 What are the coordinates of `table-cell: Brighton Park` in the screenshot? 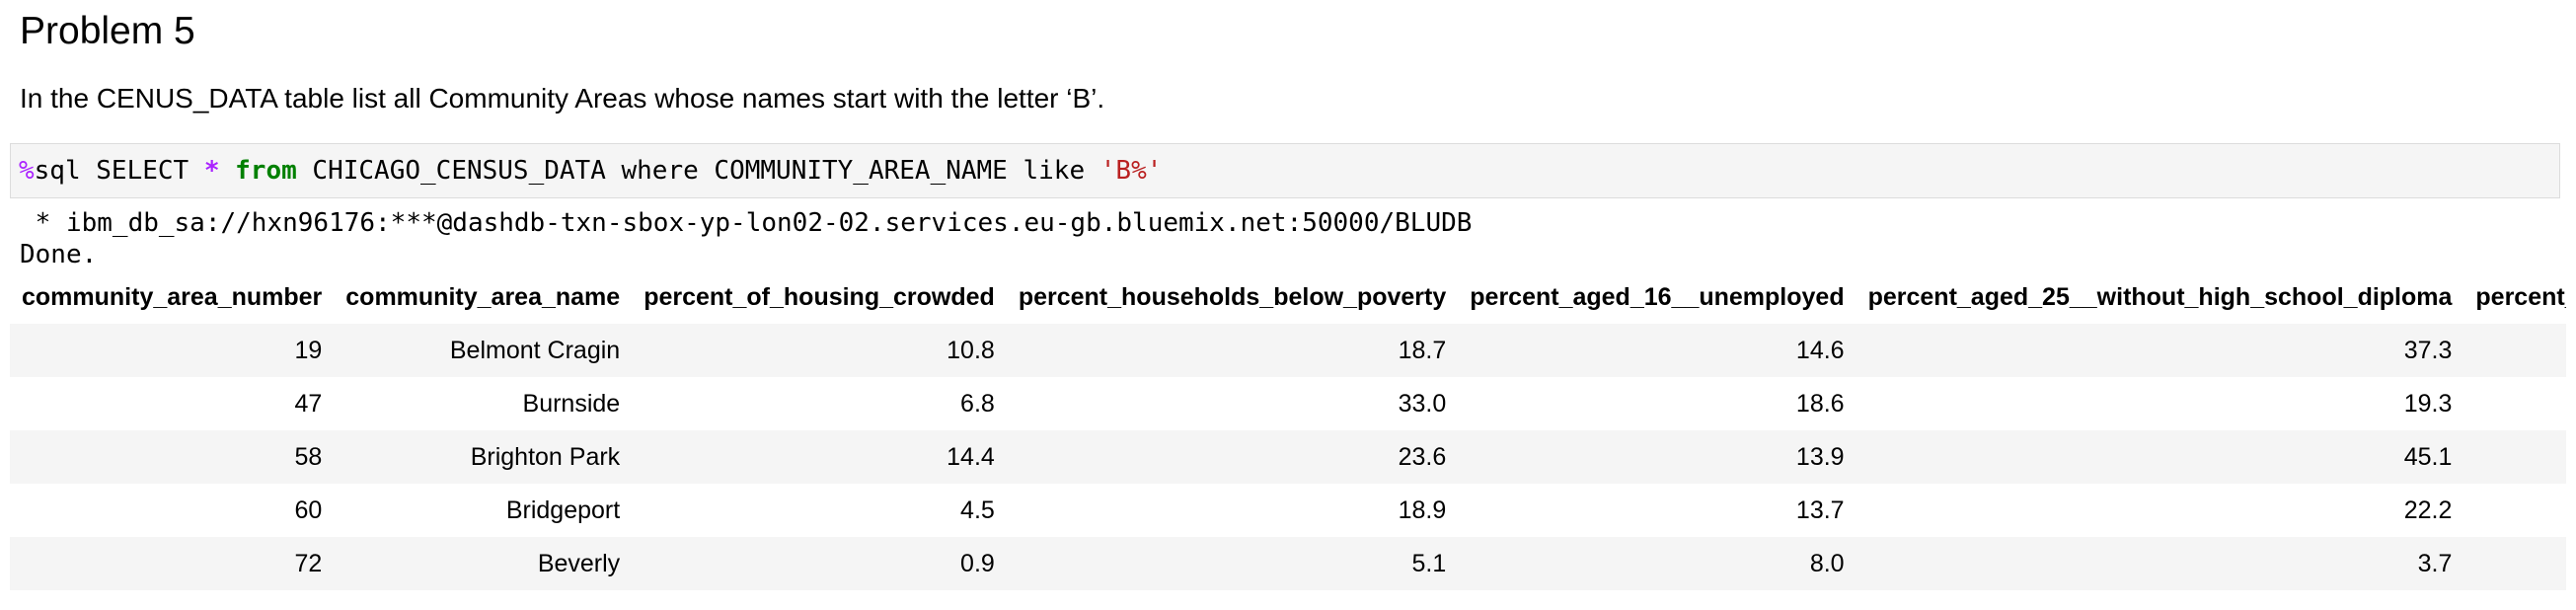 It's located at (545, 456).